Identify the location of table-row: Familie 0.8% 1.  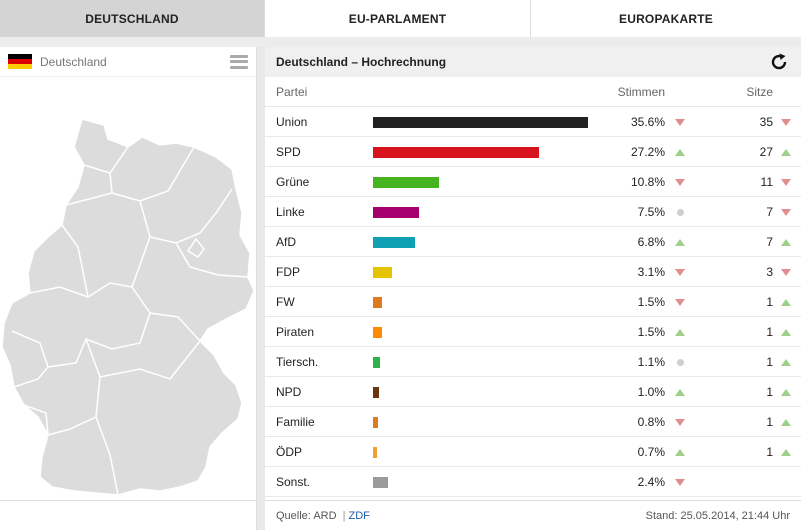
(533, 422).